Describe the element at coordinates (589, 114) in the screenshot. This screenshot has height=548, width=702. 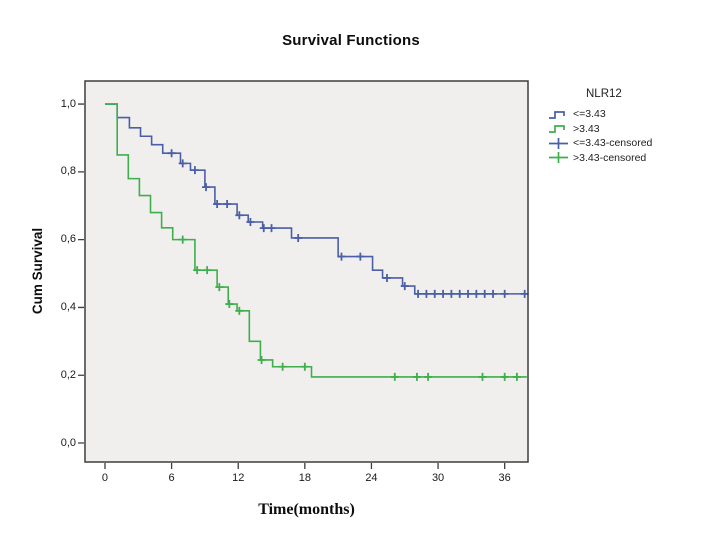
I see `legend-item-label: <=3.43` at that location.